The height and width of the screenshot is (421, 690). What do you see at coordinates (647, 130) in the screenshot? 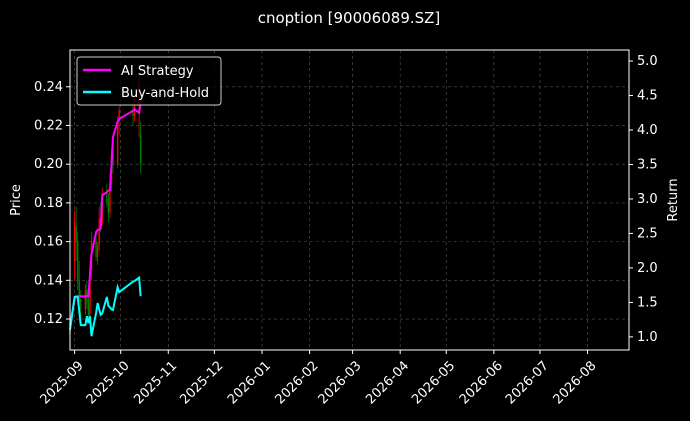
I see `y2-tick-label: 4.0` at bounding box center [647, 130].